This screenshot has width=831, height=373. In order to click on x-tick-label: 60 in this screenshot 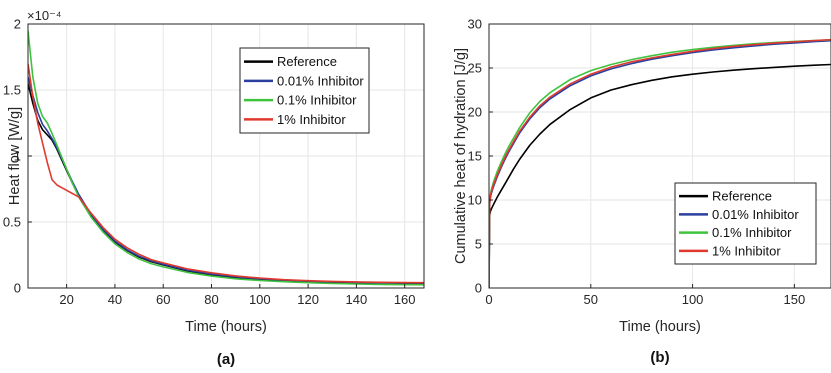, I will do `click(163, 299)`.